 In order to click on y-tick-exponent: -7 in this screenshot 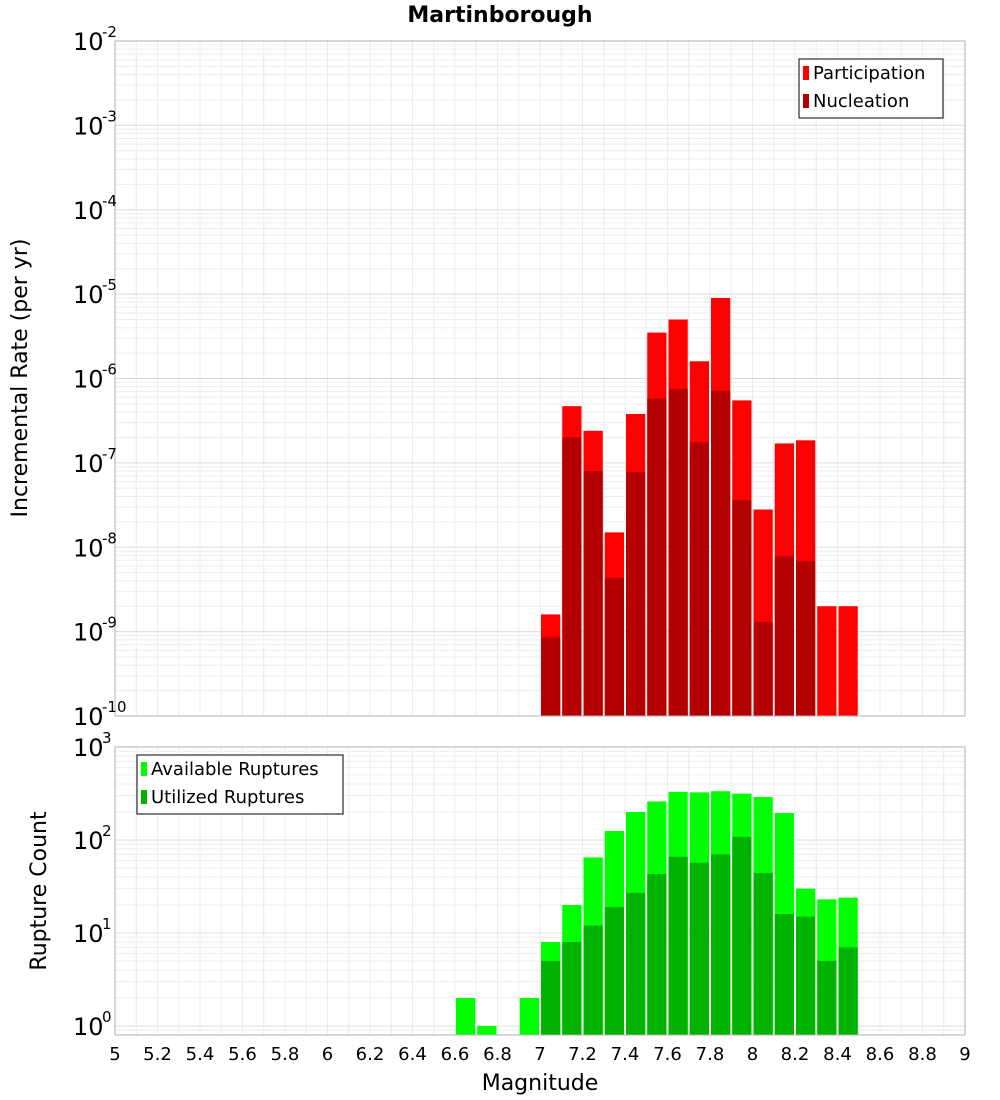, I will do `click(109, 454)`.